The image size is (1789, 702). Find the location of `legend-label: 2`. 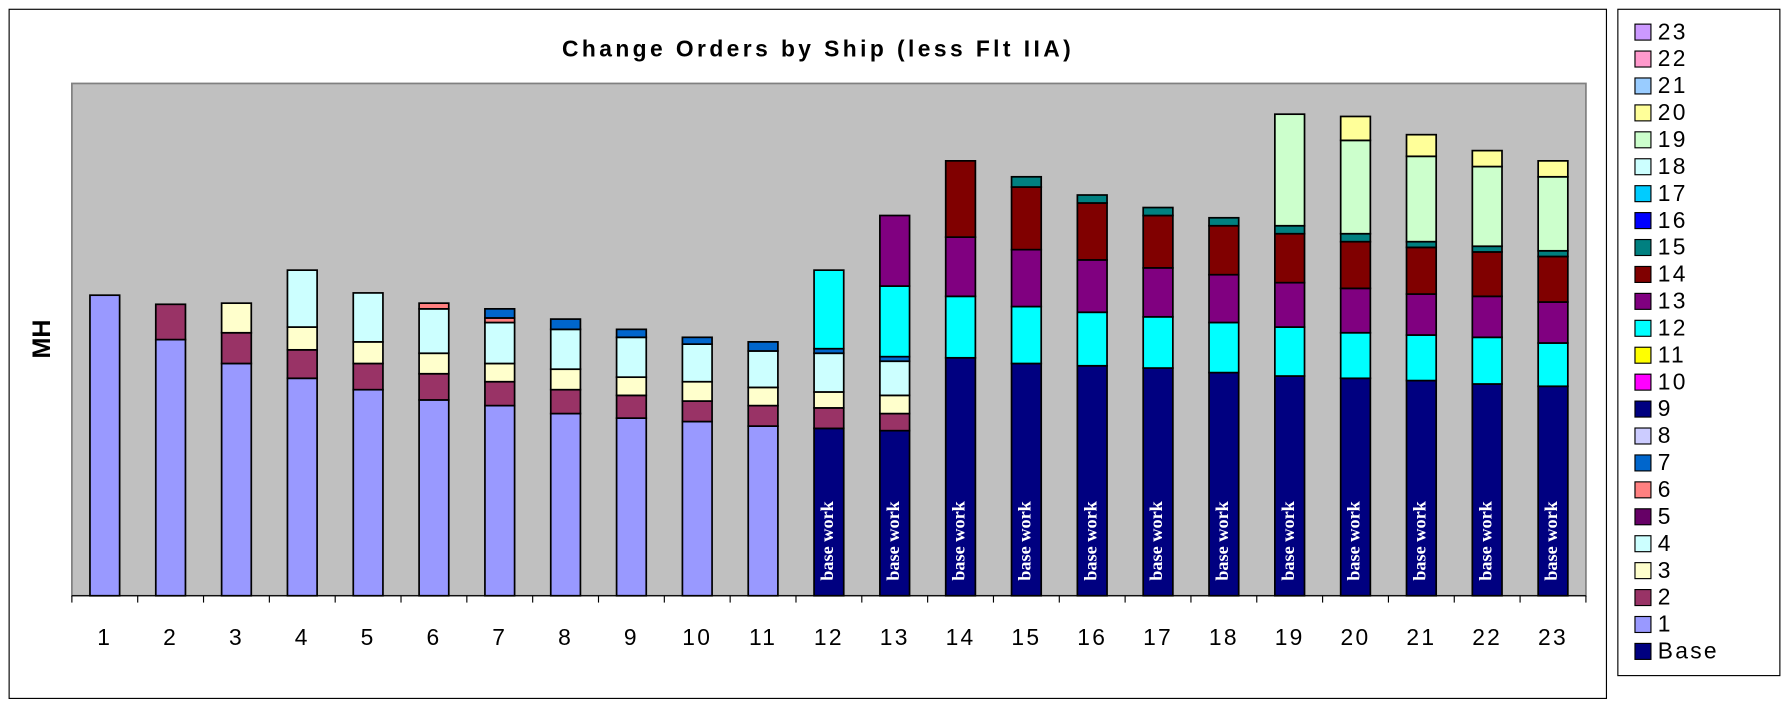

legend-label: 2 is located at coordinates (1665, 597).